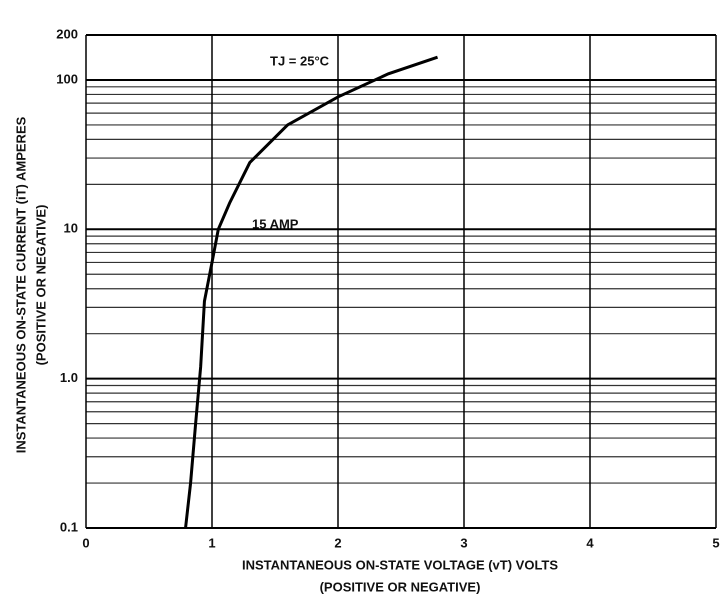 This screenshot has width=726, height=602. Describe the element at coordinates (300, 60) in the screenshot. I see `annotation: TJ = 25°C` at that location.